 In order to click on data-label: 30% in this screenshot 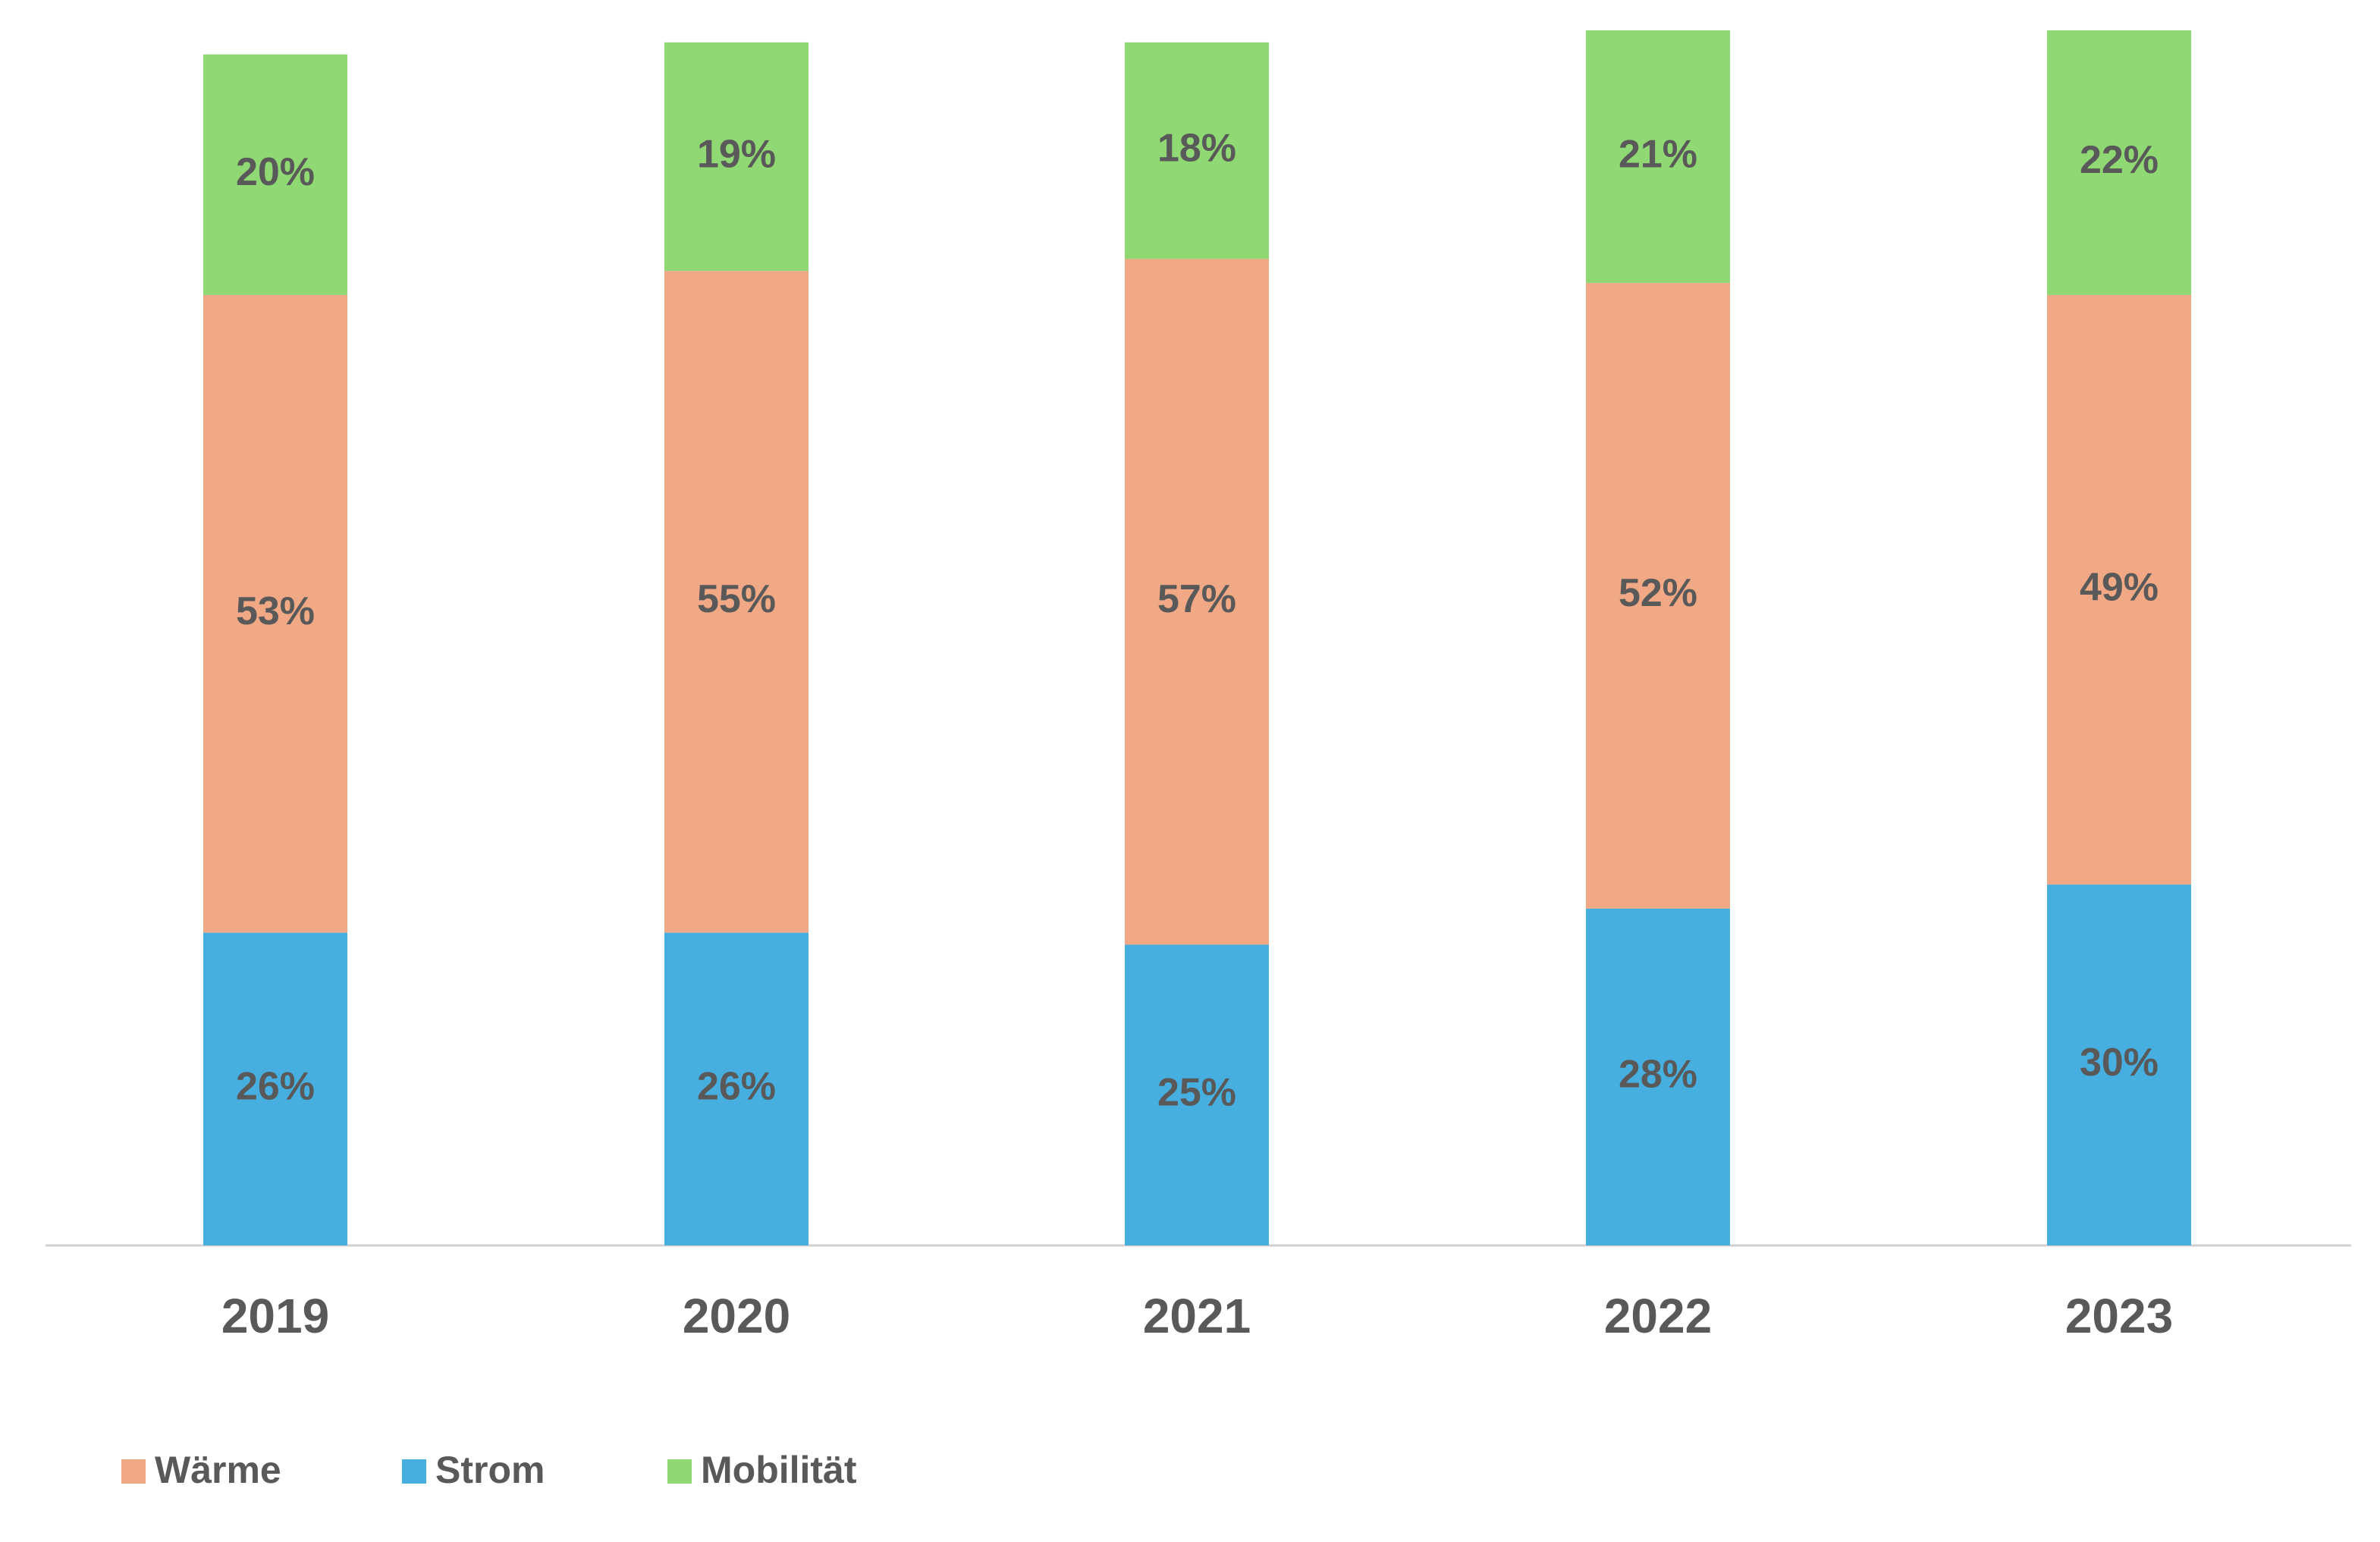, I will do `click(2119, 1063)`.